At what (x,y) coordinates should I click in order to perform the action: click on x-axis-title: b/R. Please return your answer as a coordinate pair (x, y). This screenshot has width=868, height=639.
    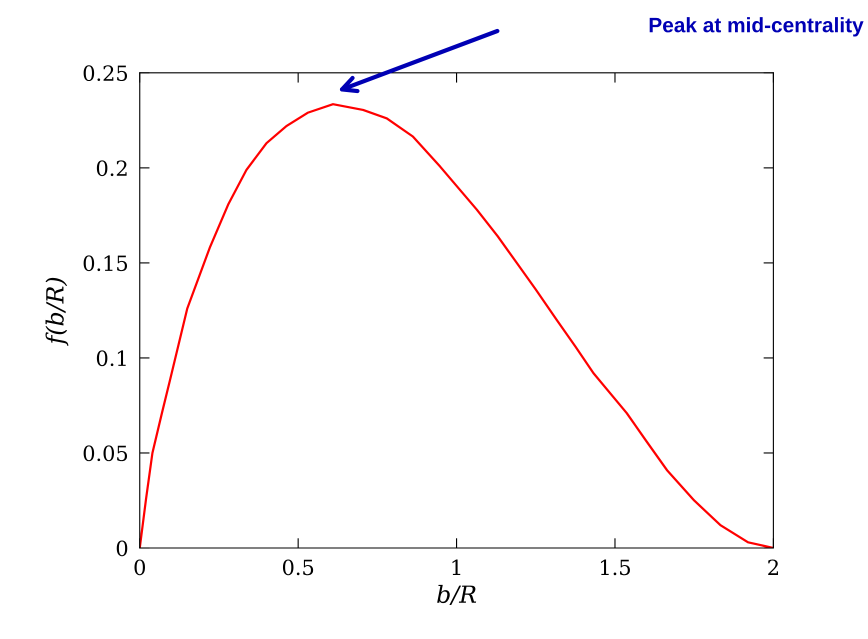
    Looking at the image, I should click on (456, 594).